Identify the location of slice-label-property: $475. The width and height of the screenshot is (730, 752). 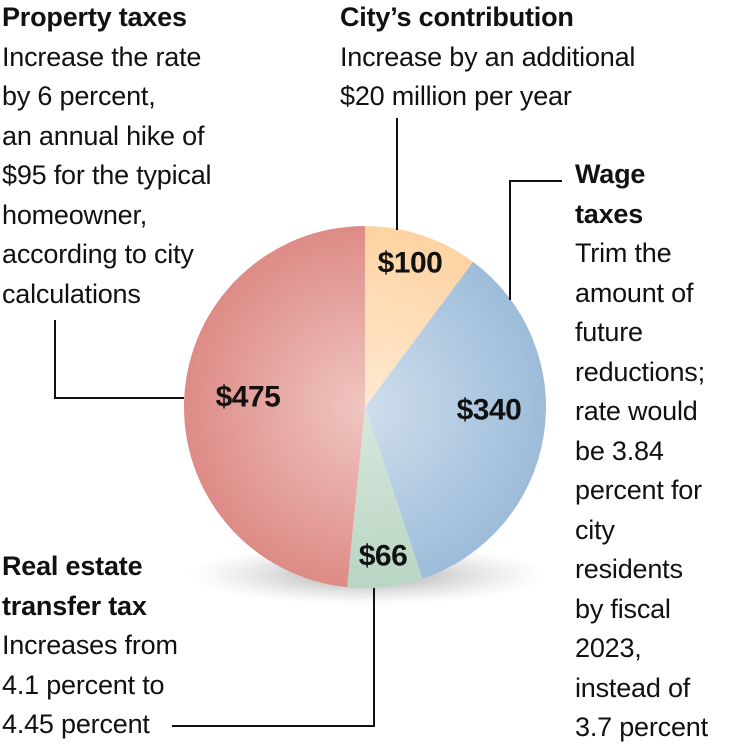
(248, 397).